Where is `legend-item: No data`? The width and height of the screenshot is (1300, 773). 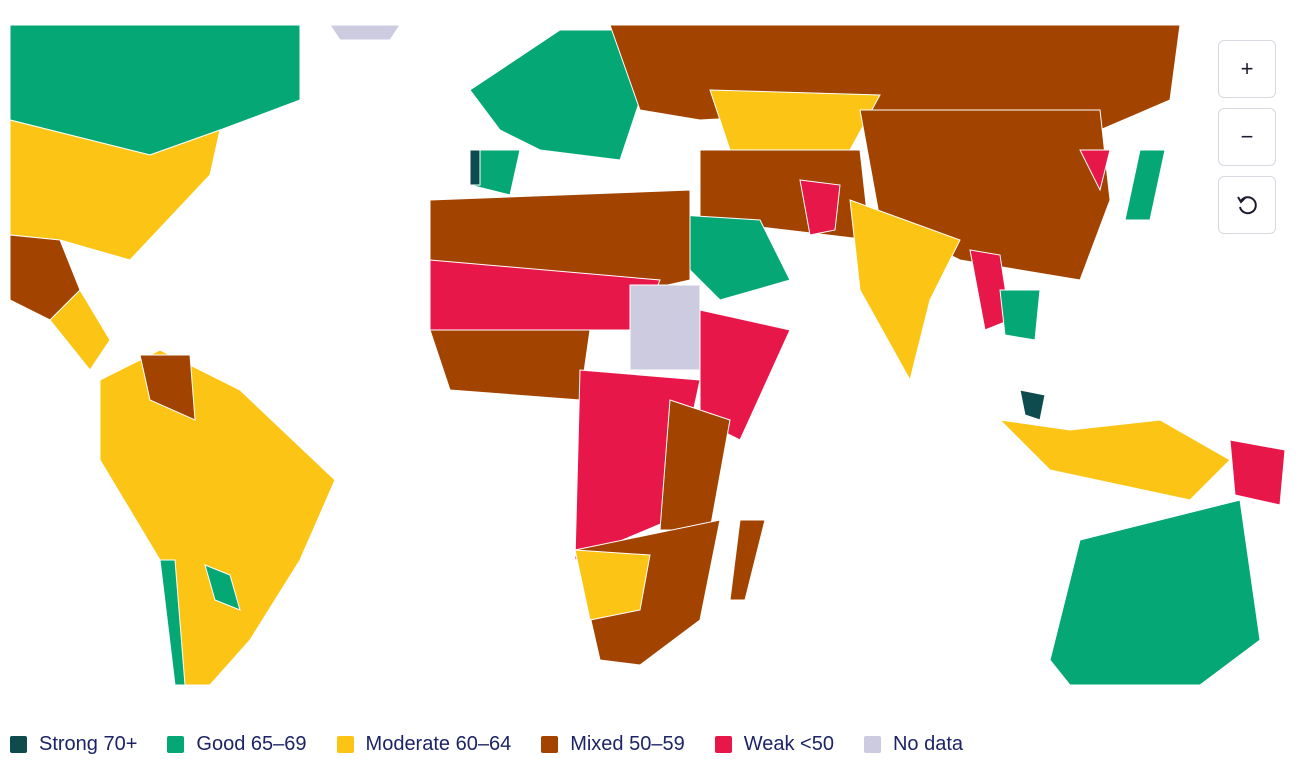
legend-item: No data is located at coordinates (913, 744).